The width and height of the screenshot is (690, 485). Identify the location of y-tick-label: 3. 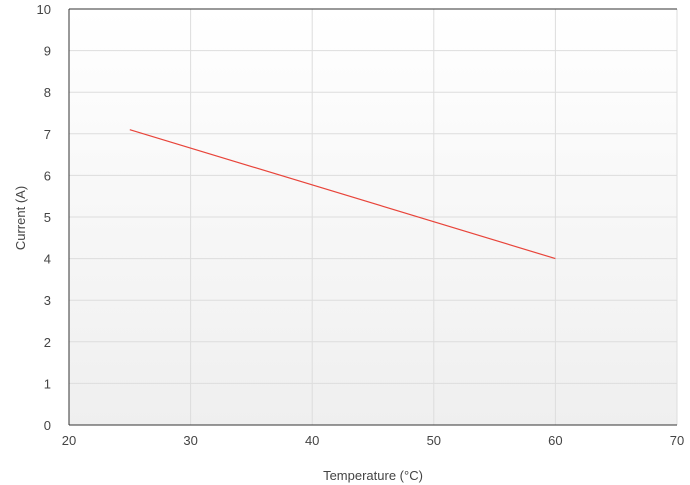
(47, 300).